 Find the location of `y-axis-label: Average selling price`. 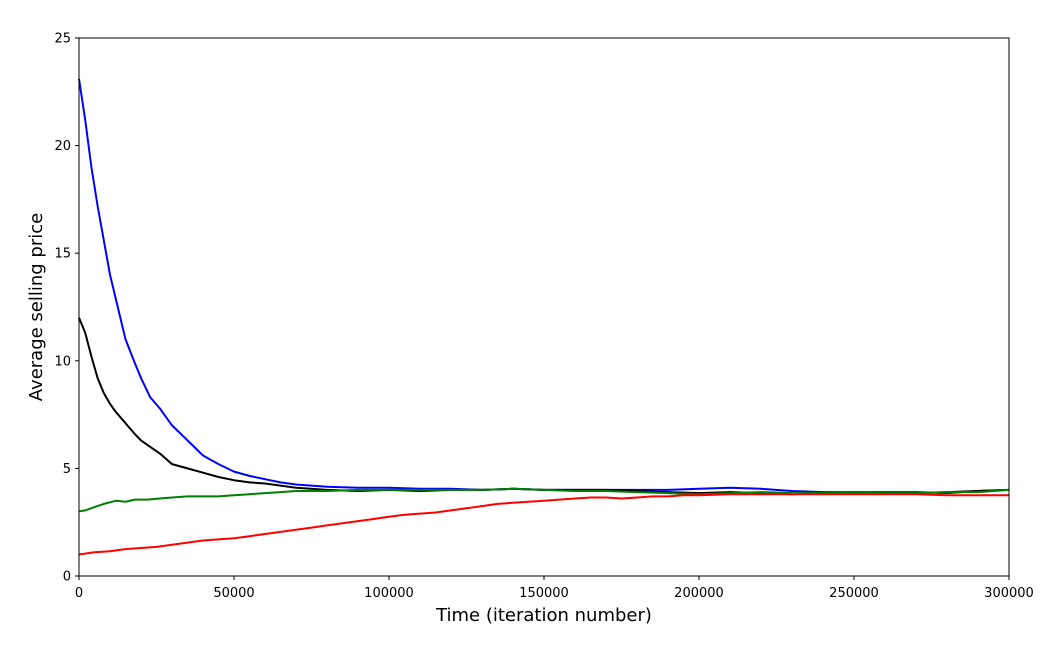

y-axis-label: Average selling price is located at coordinates (36, 307).